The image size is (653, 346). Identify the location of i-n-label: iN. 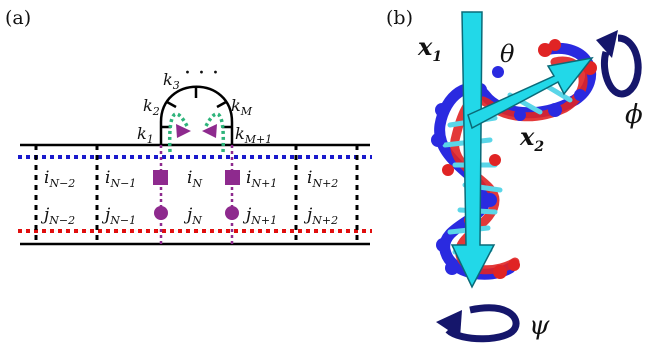
(194, 179).